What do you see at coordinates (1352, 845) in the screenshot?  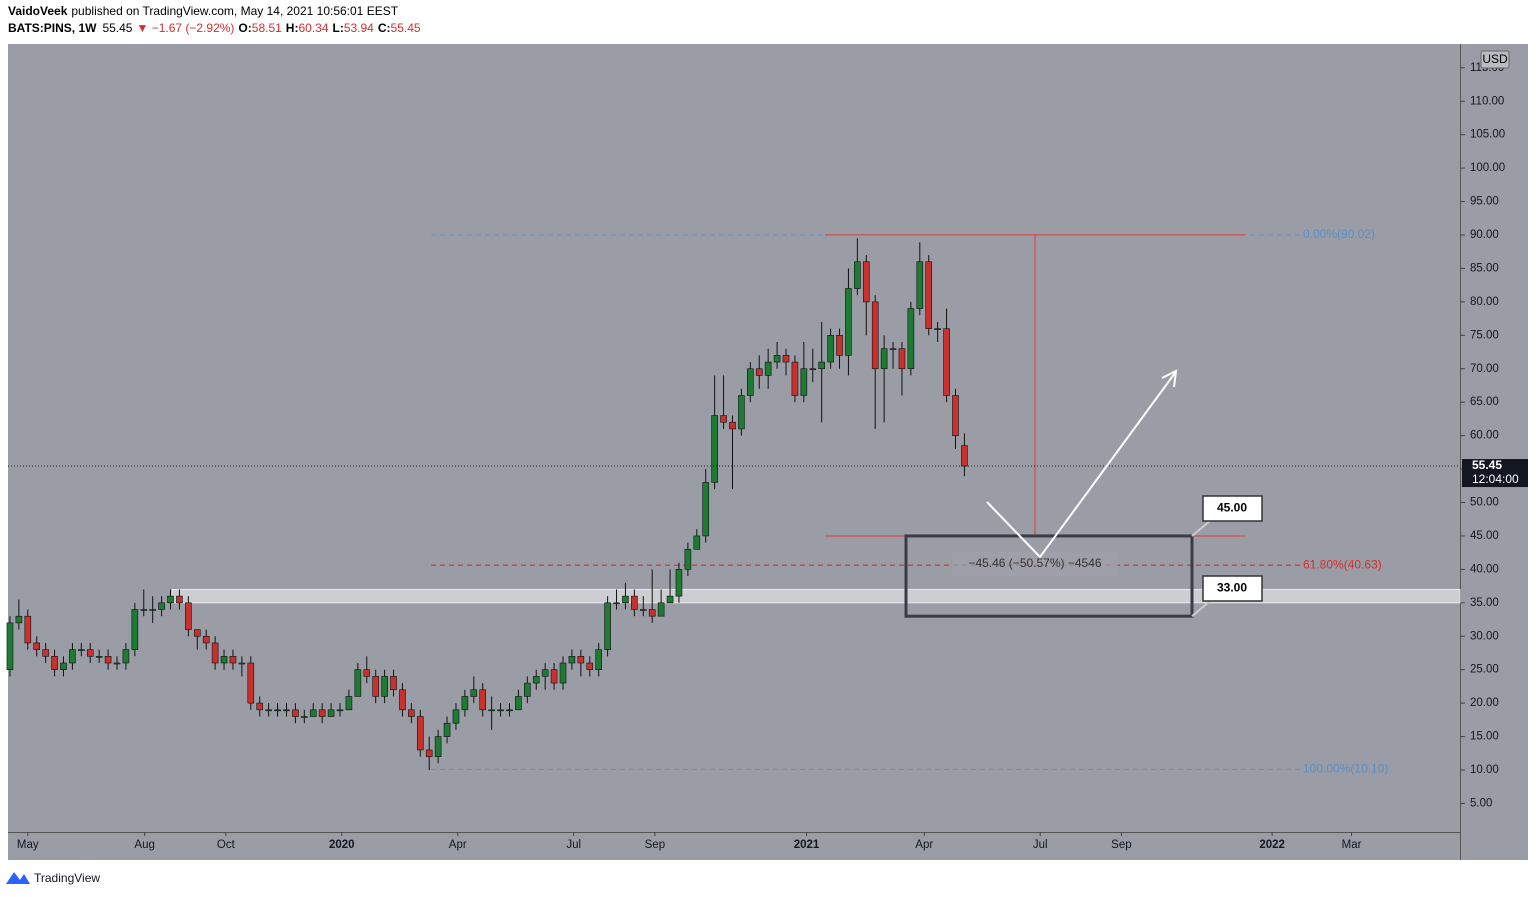 I see `x-tick-label: Mar` at bounding box center [1352, 845].